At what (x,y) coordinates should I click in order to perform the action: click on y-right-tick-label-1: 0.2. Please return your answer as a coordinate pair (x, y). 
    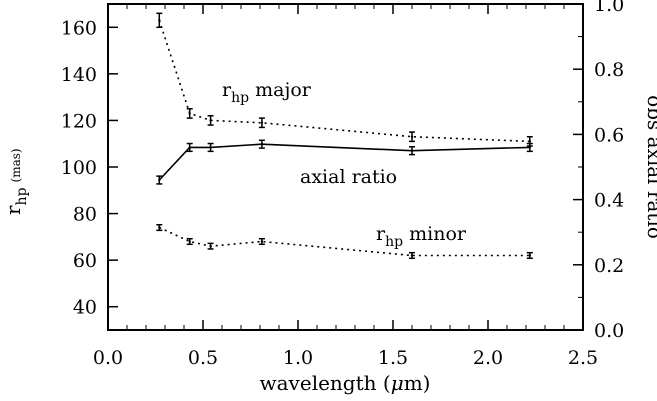
    Looking at the image, I should click on (609, 266).